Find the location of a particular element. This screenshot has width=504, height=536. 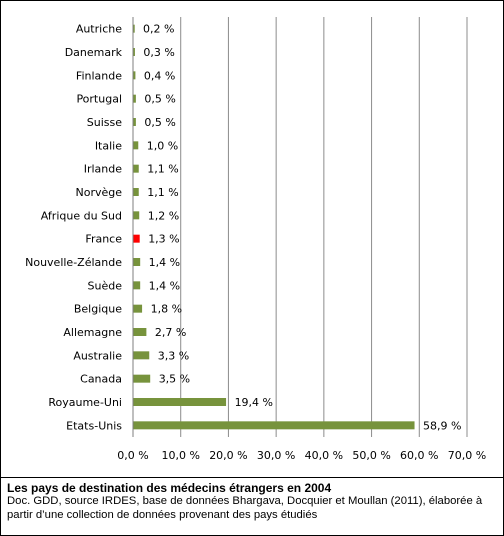

category-label: Etats-Unis is located at coordinates (94, 425).